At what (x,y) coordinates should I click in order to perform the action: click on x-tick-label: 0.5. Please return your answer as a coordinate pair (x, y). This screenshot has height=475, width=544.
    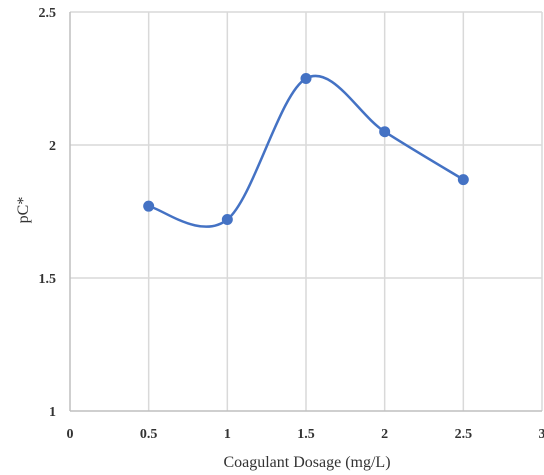
    Looking at the image, I should click on (149, 434).